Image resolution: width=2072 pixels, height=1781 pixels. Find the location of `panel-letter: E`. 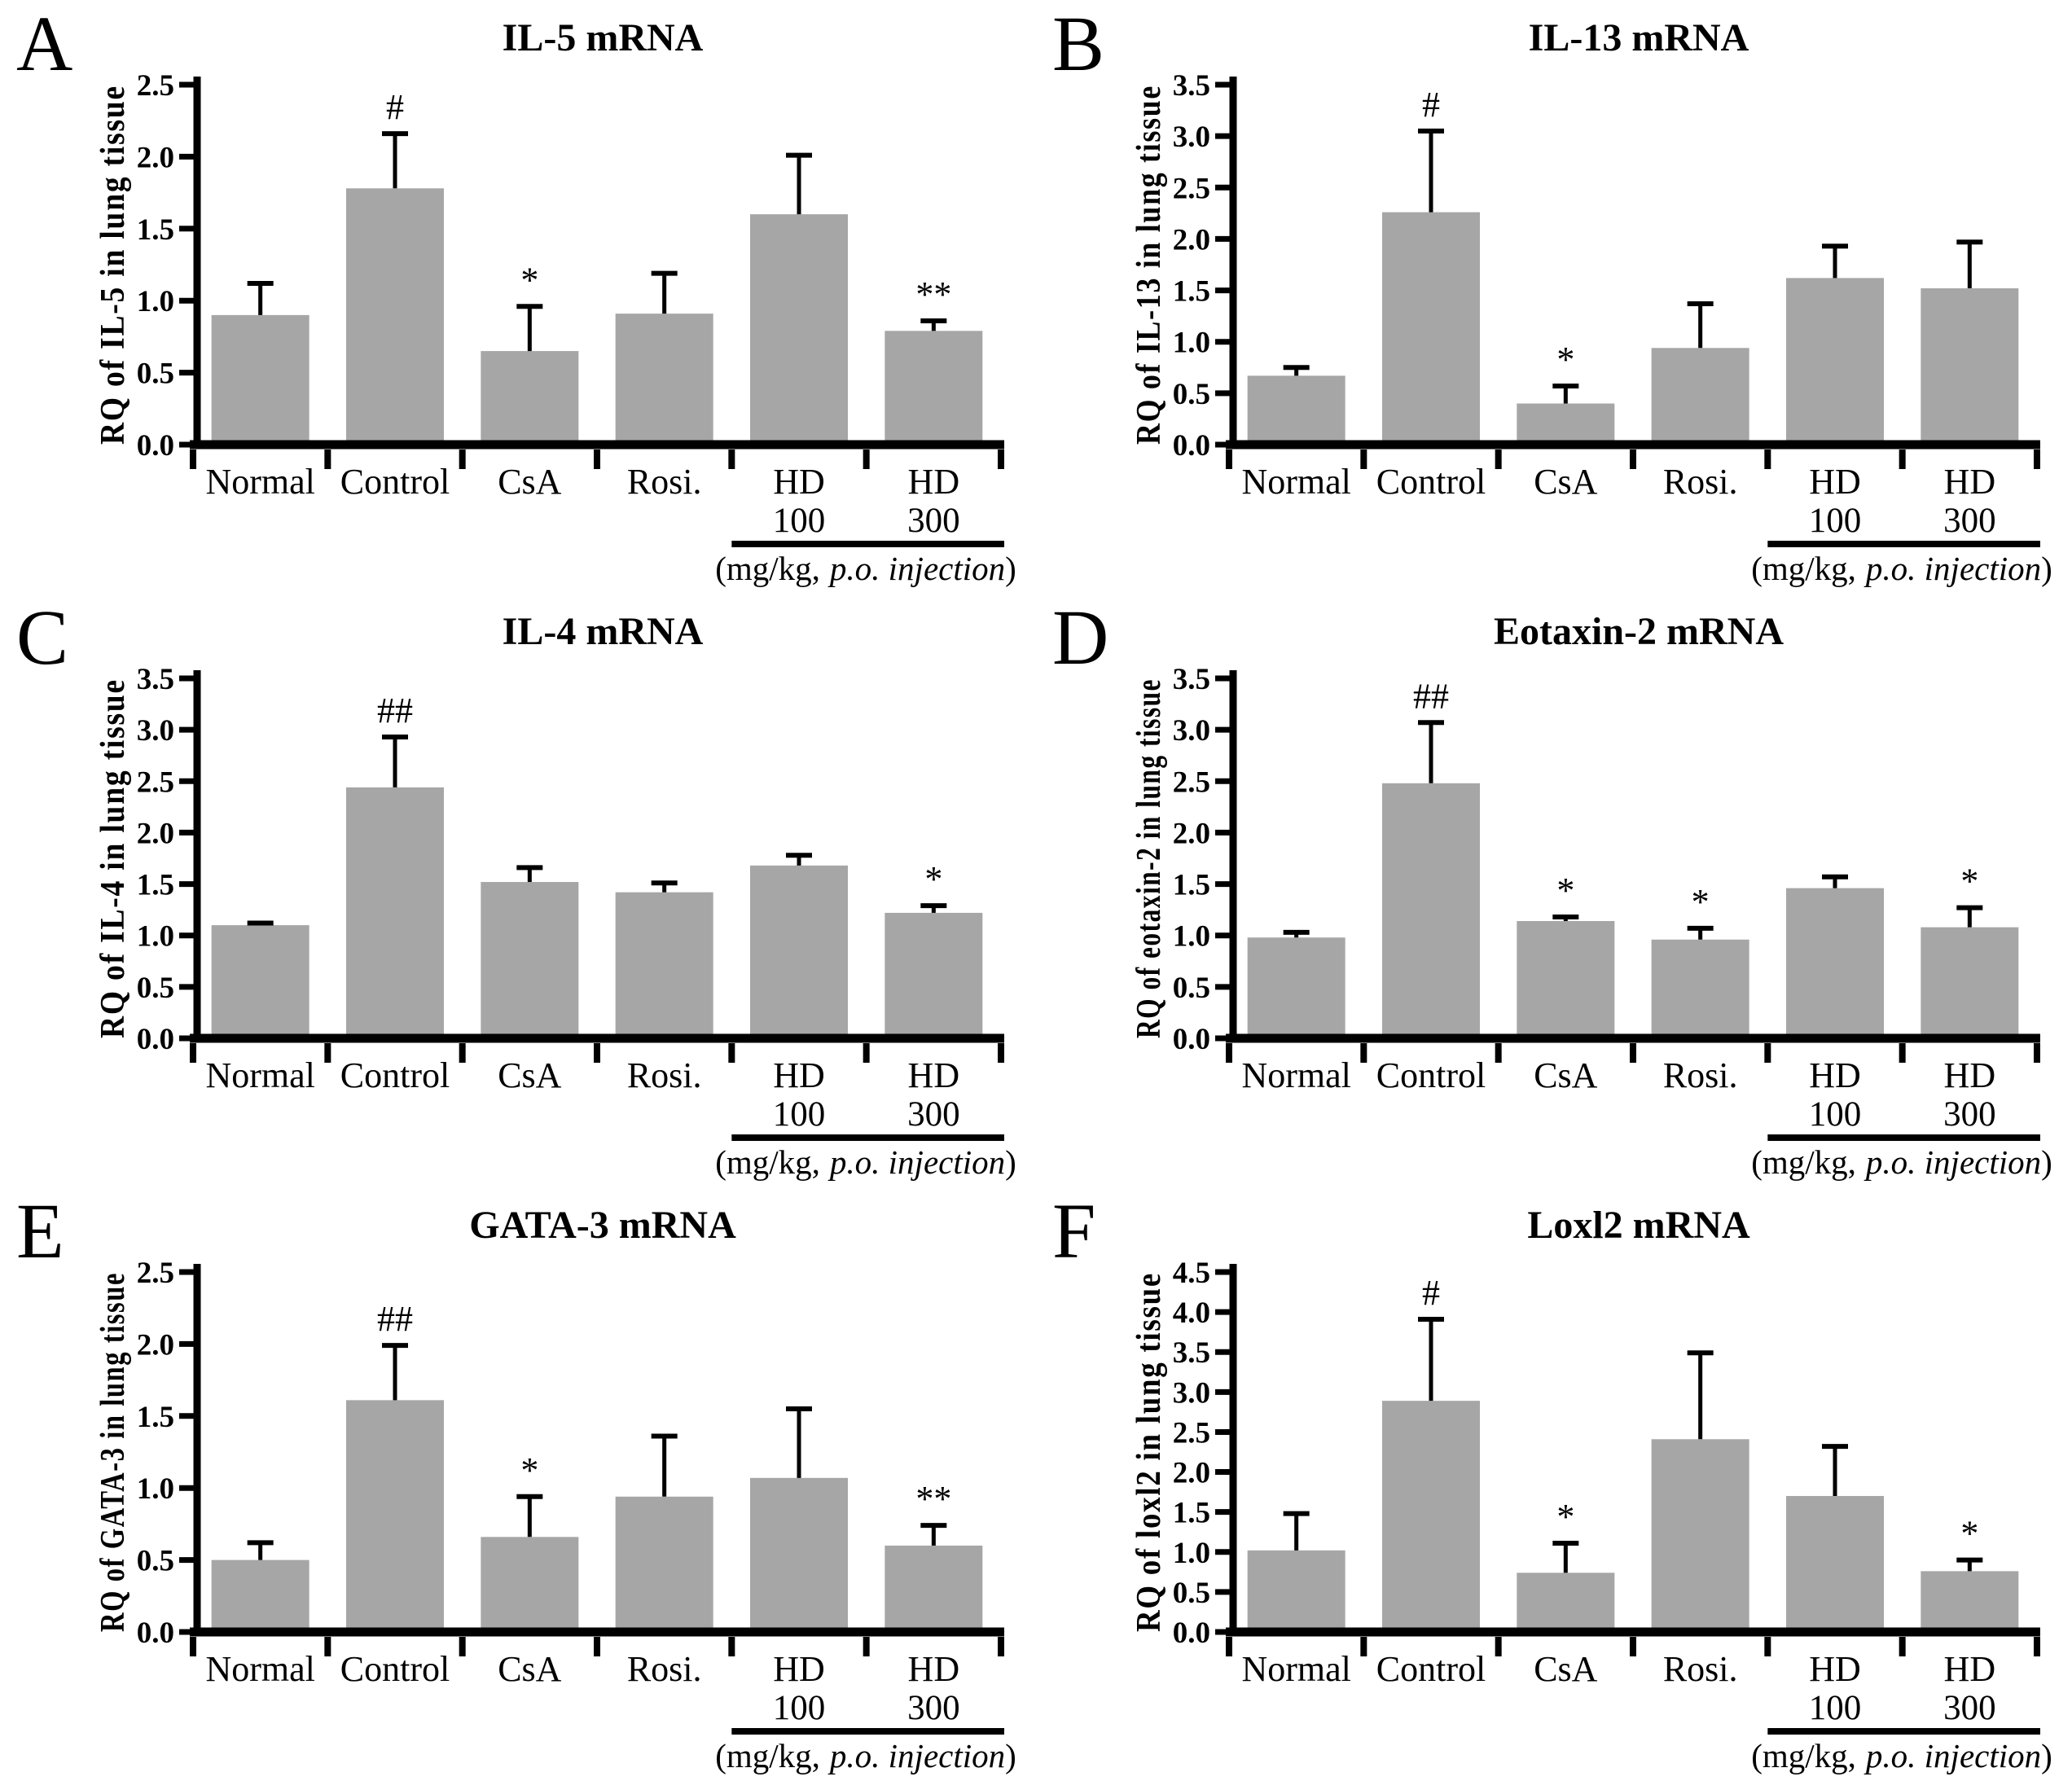

panel-letter: E is located at coordinates (40, 1230).